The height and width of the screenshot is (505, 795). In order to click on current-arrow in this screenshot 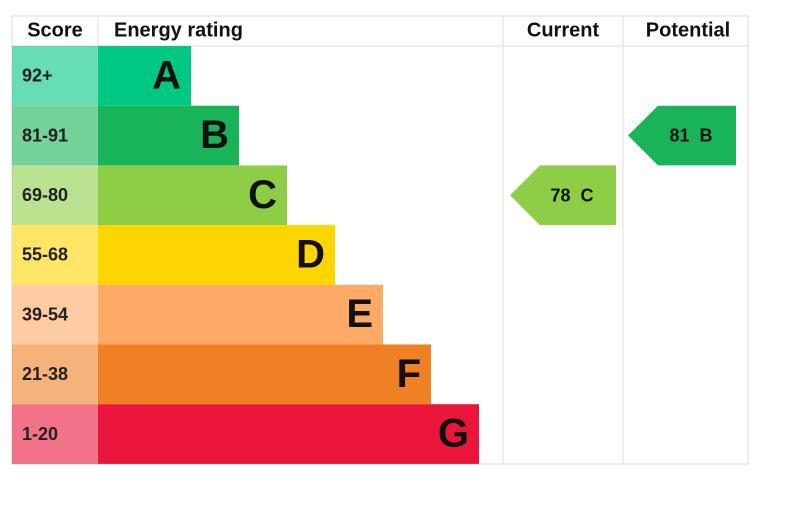, I will do `click(563, 195)`.